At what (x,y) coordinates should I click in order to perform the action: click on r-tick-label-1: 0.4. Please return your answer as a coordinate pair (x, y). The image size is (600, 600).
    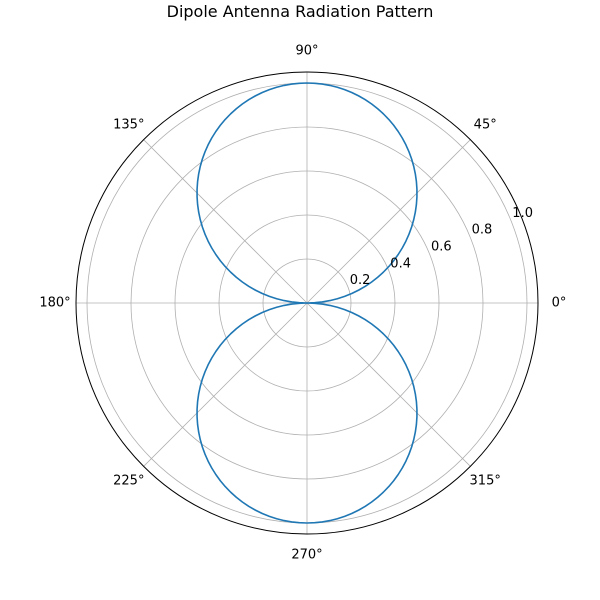
    Looking at the image, I should click on (400, 263).